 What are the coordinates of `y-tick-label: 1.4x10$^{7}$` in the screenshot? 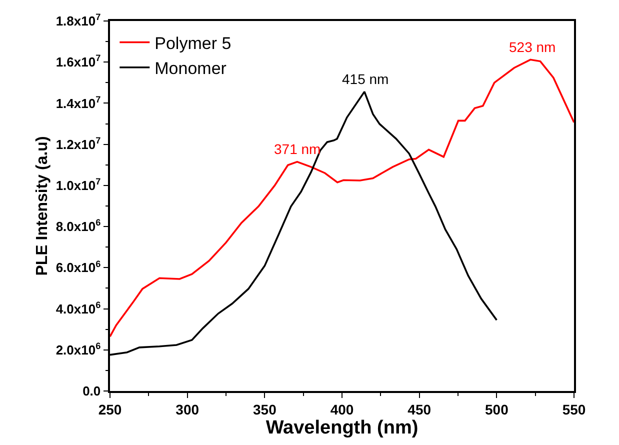 It's located at (78, 102).